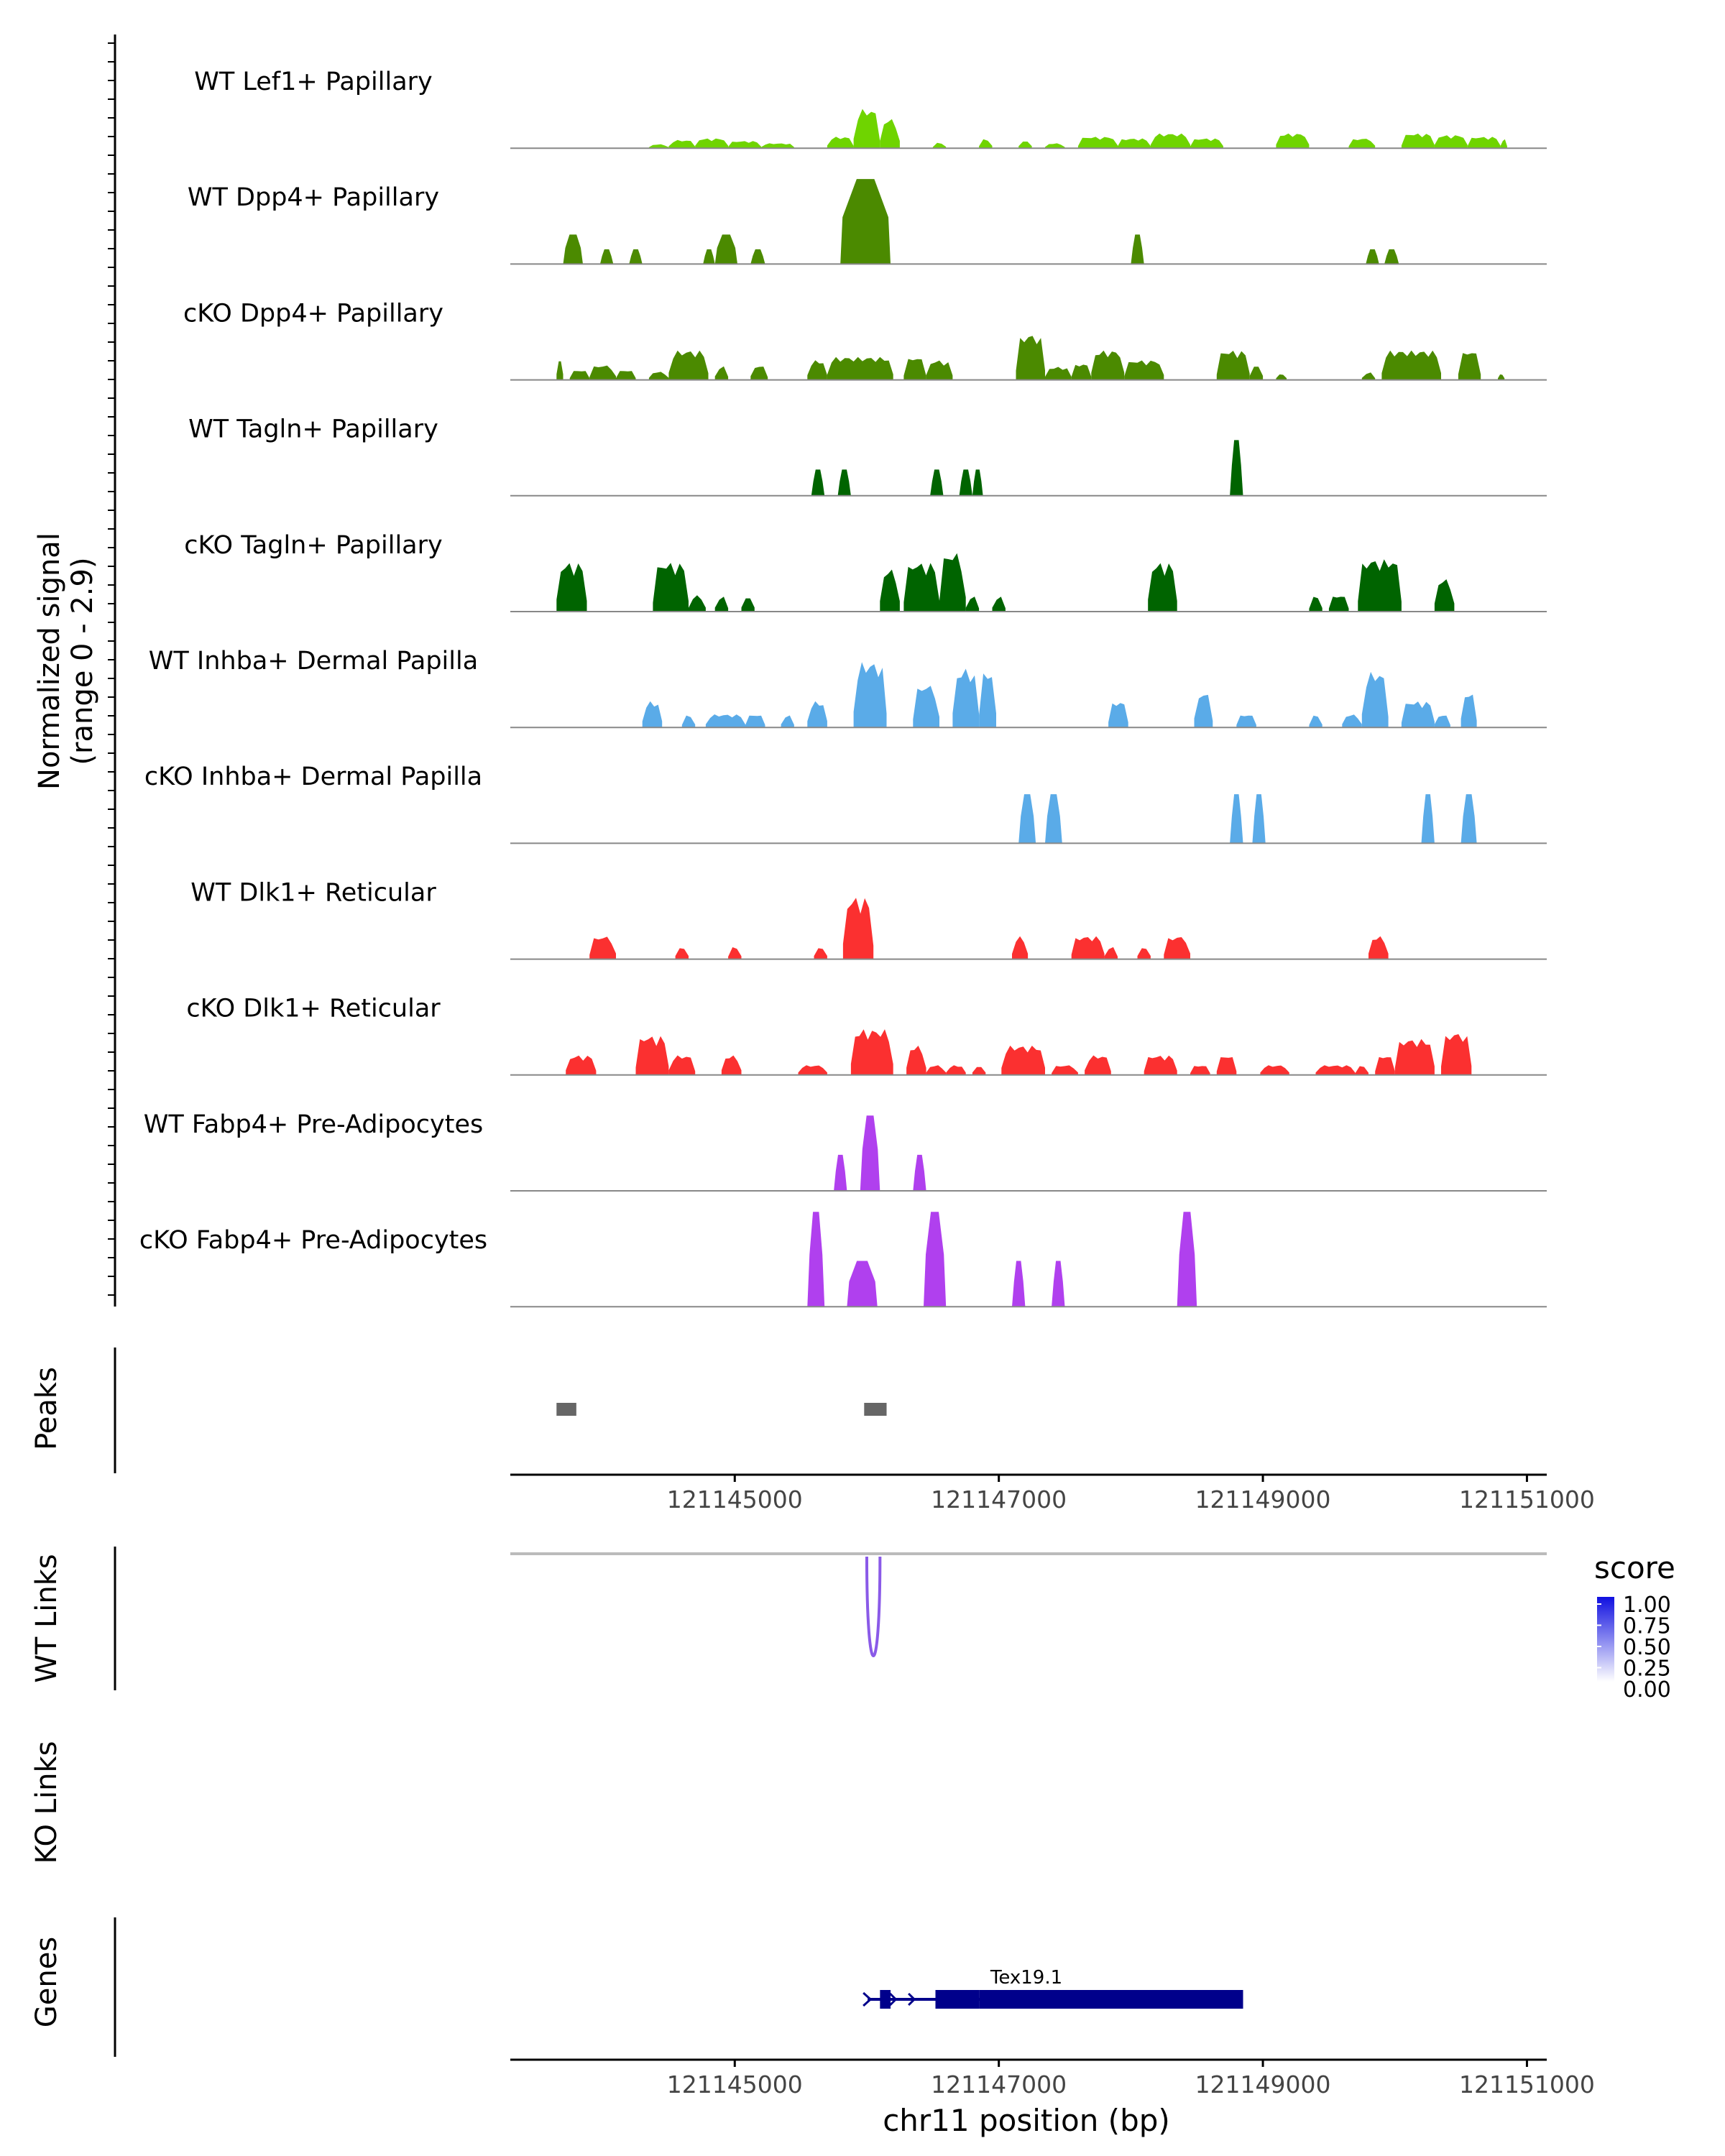  Describe the element at coordinates (46, 1618) in the screenshot. I see `wt-links-label: WT Links` at that location.